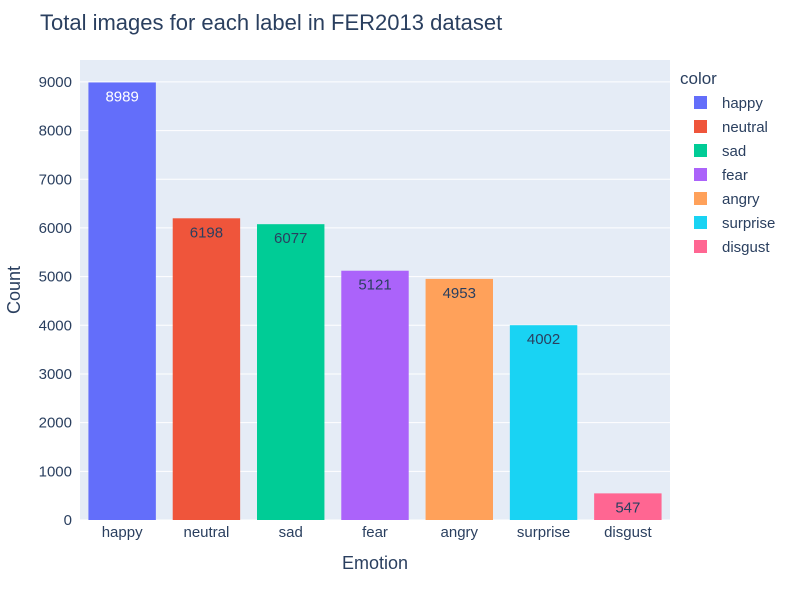  What do you see at coordinates (290, 238) in the screenshot?
I see `data-label-sad: 6077` at bounding box center [290, 238].